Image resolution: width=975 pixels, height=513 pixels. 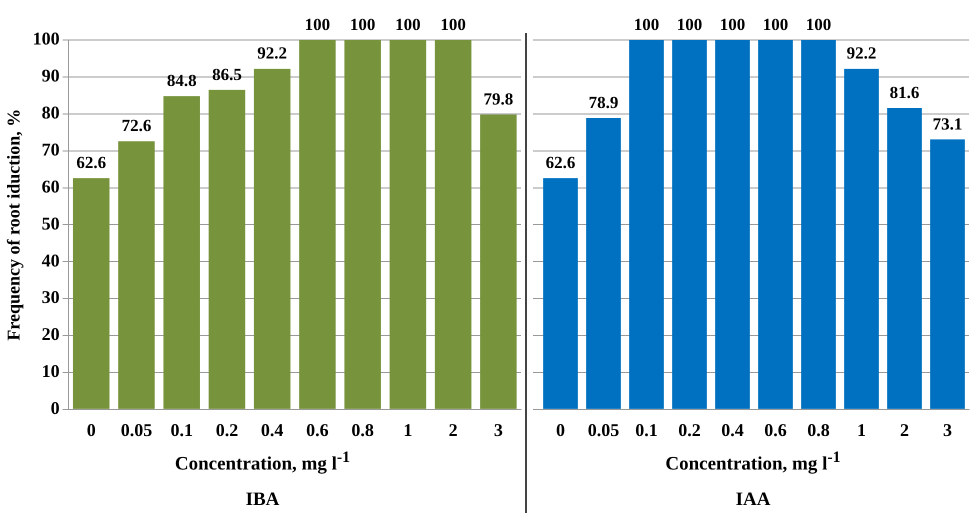 I want to click on y-tick-label: 90, so click(x=51, y=76).